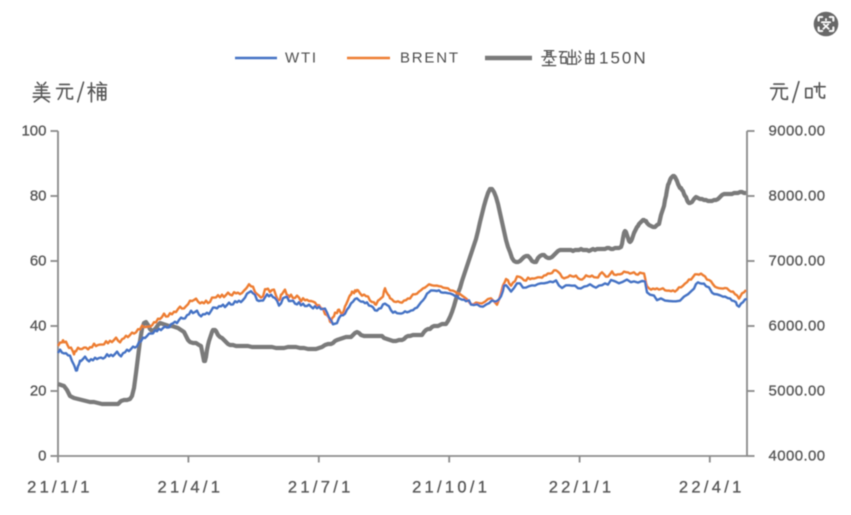 The width and height of the screenshot is (851, 515). I want to click on svg-text: 4000.00, so click(797, 456).